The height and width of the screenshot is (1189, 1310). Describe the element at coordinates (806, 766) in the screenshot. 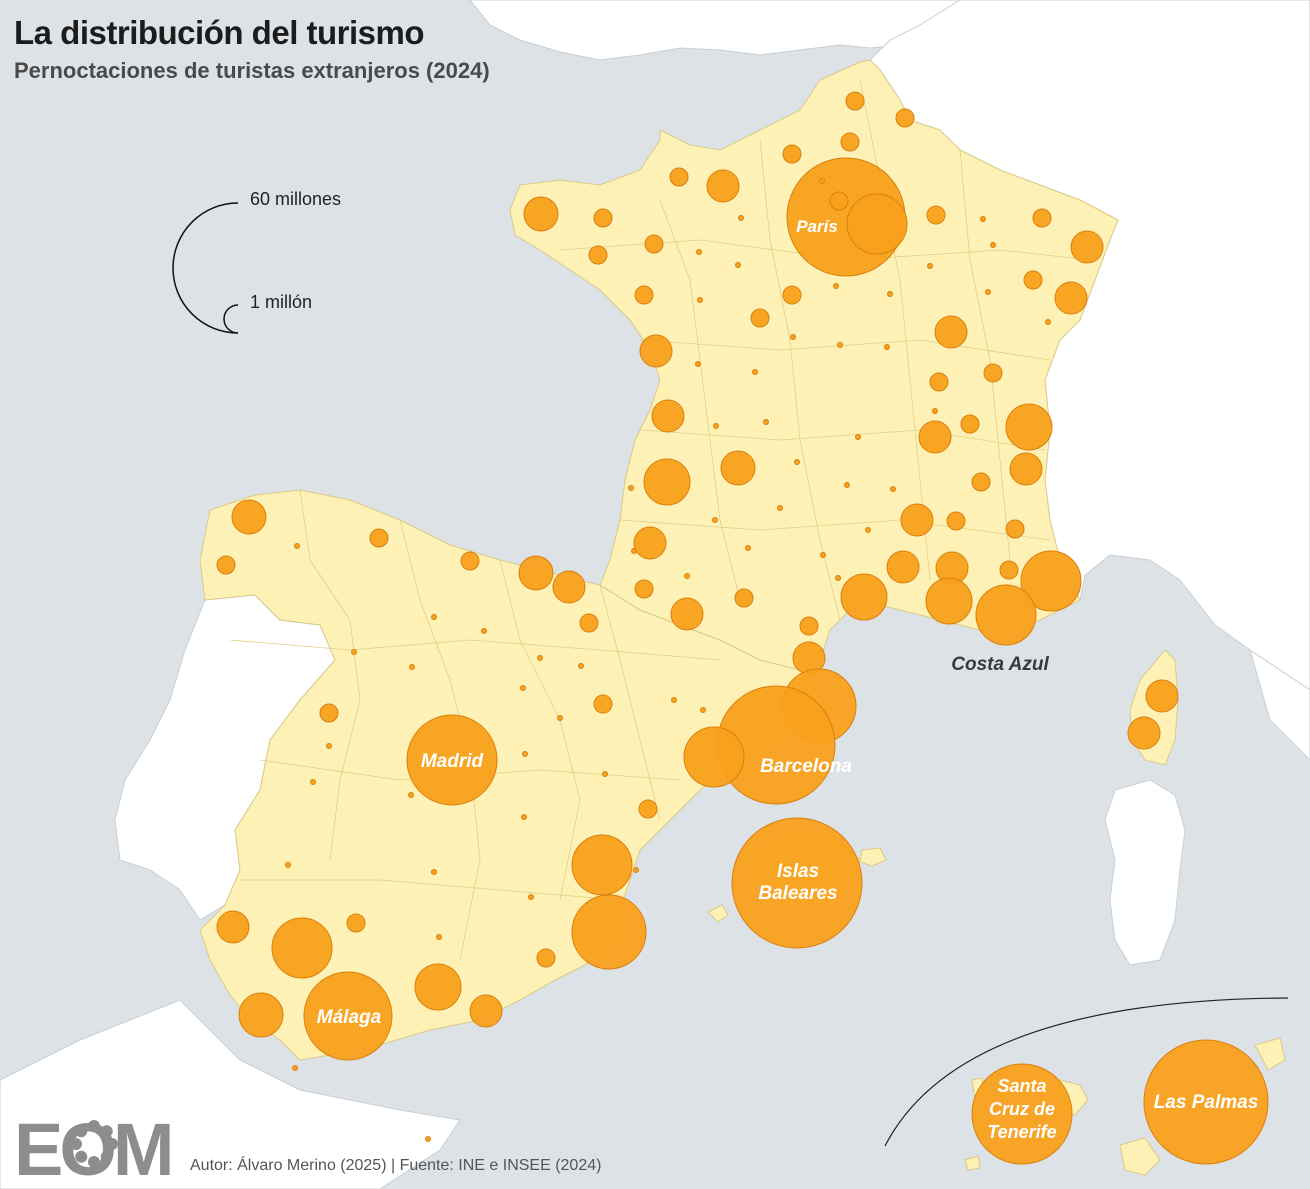

I see `label-barcelona: Barcelona` at that location.